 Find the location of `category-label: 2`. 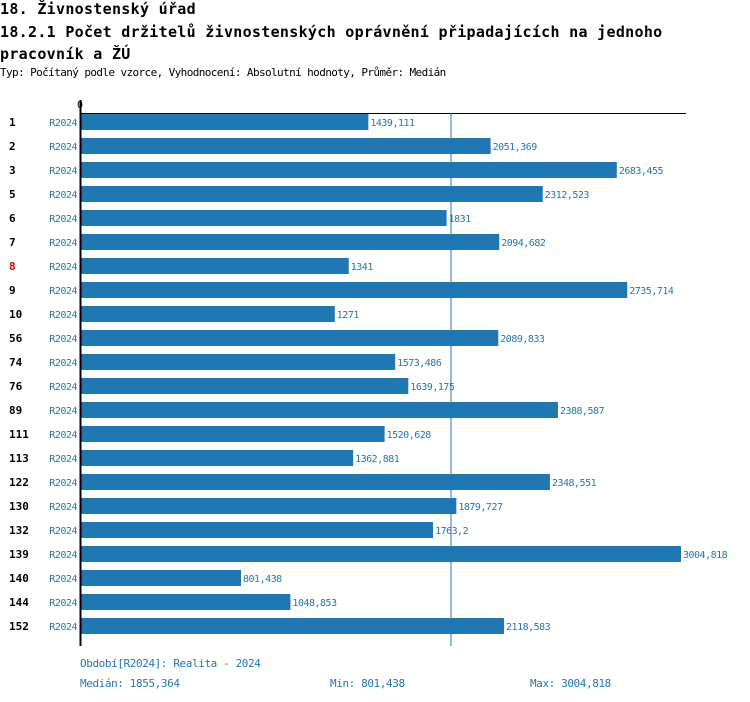

category-label: 2 is located at coordinates (12, 146).